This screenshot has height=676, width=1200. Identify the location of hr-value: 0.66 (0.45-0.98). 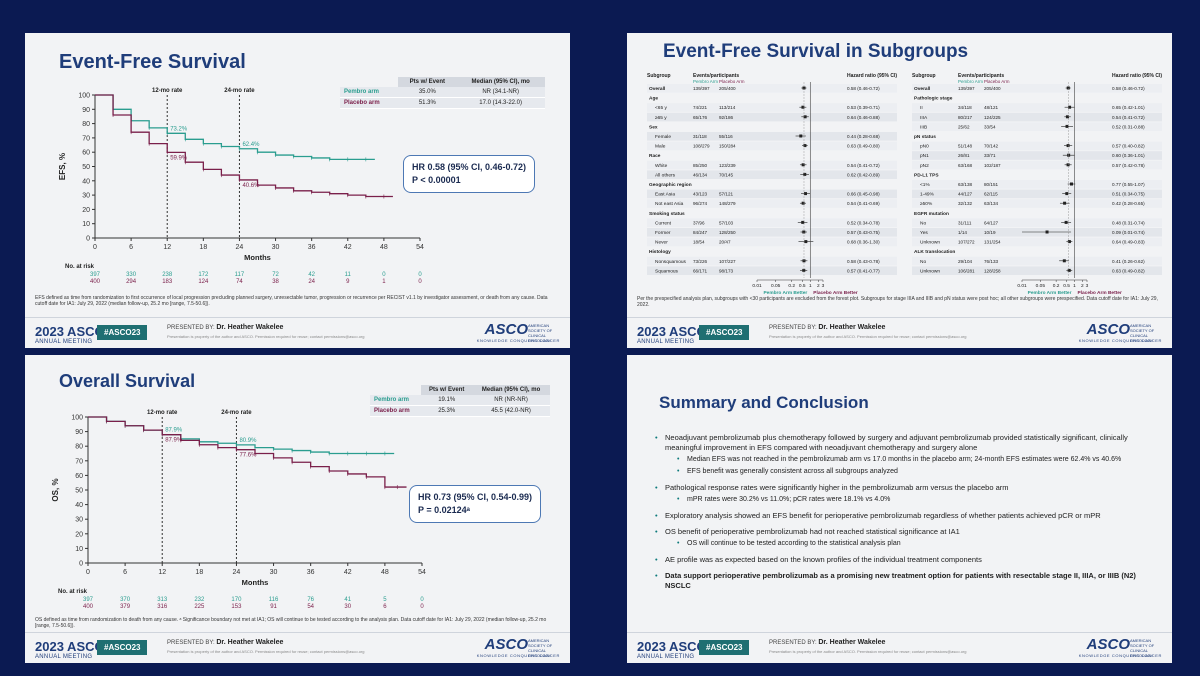
(863, 194).